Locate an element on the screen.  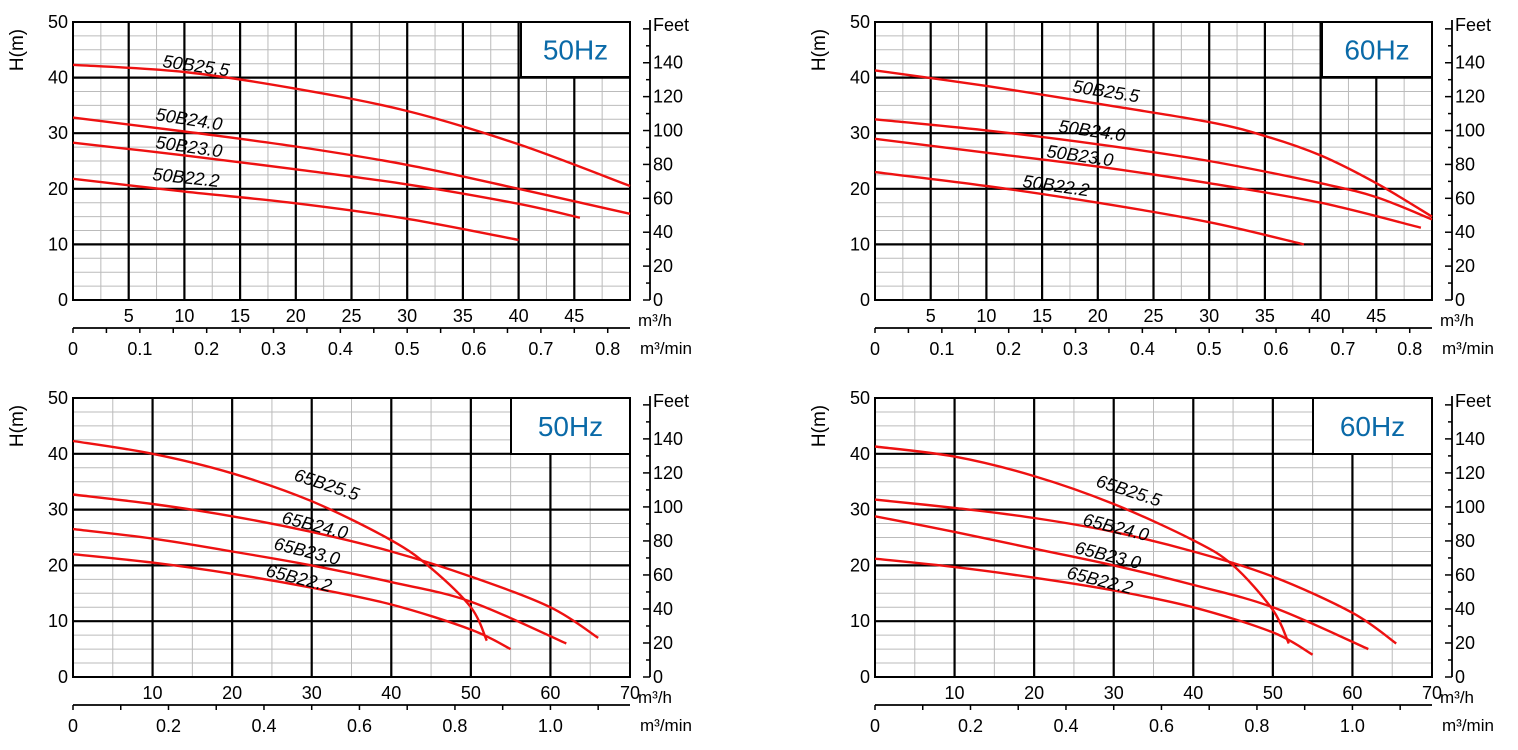
x-tick-label: 60 is located at coordinates (550, 693).